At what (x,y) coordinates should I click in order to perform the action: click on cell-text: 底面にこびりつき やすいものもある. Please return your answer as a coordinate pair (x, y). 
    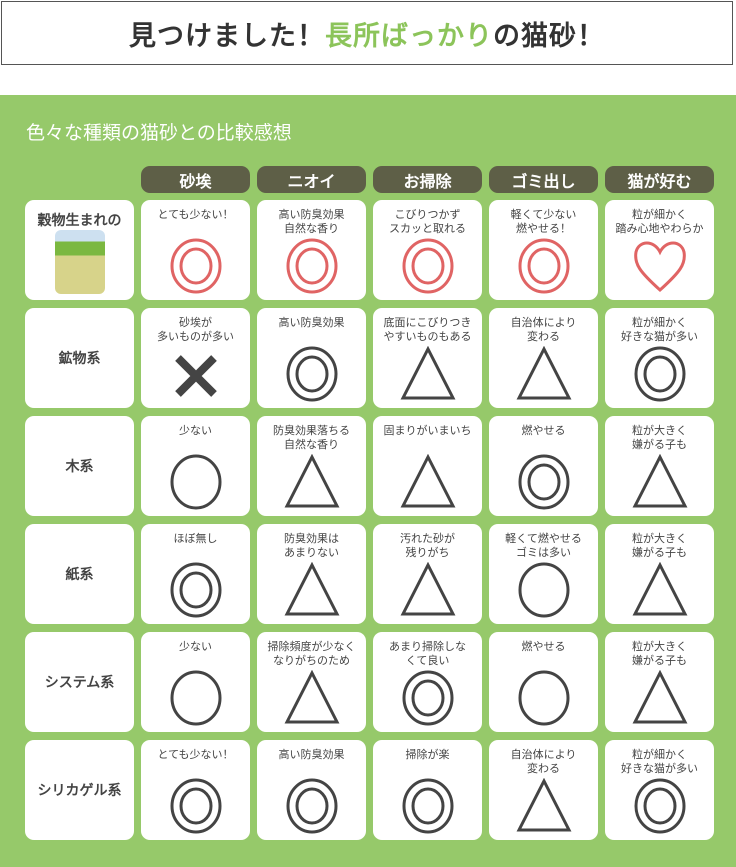
    Looking at the image, I should click on (427, 329).